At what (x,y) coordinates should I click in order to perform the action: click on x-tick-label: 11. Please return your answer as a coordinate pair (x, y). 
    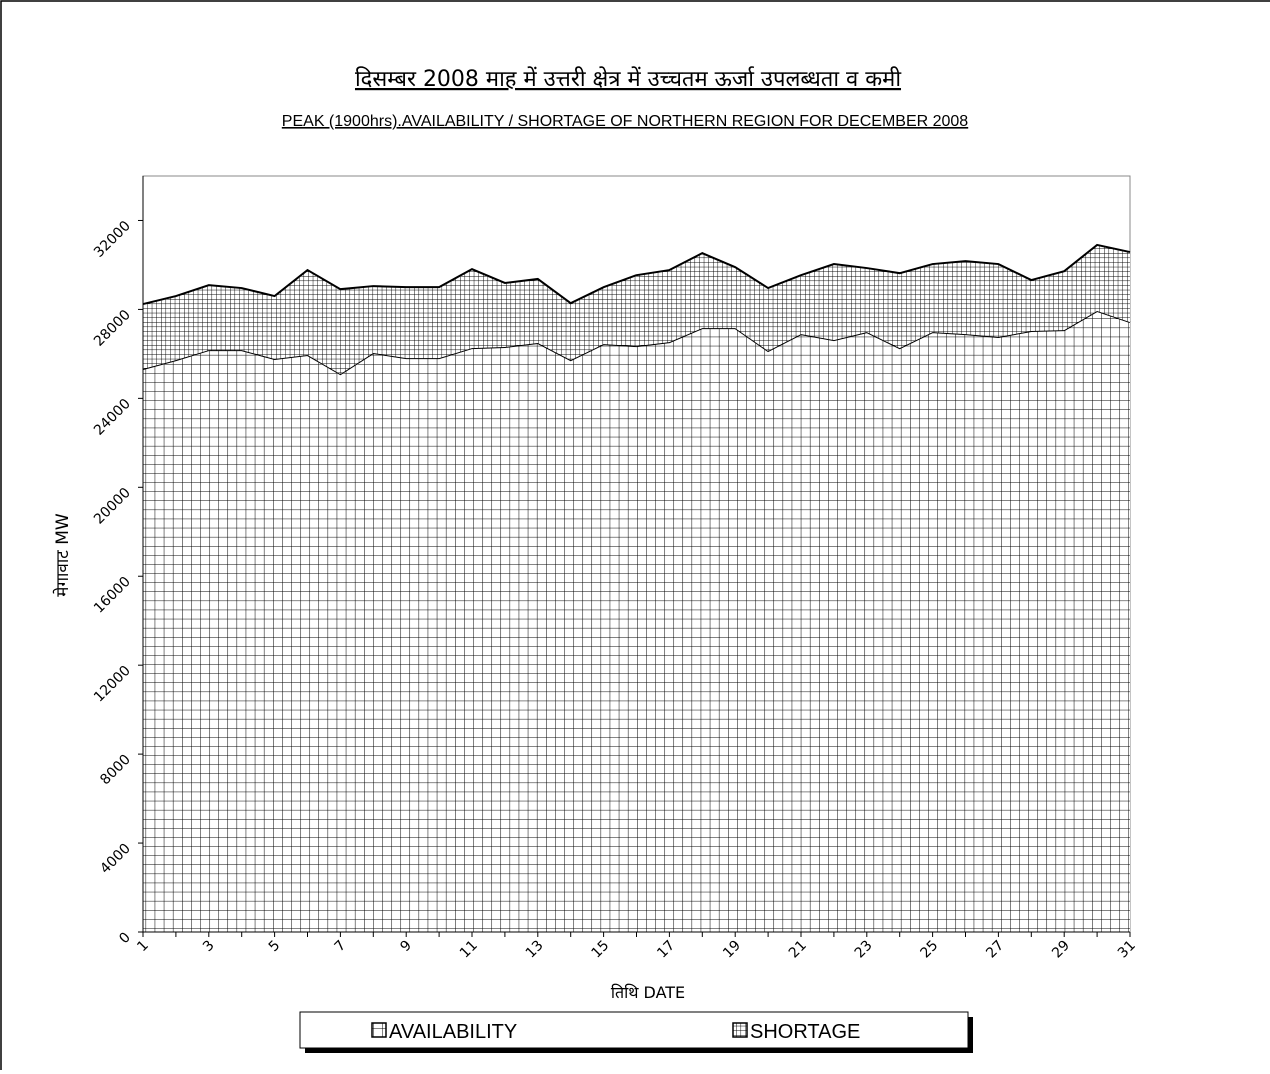
    Looking at the image, I should click on (469, 950).